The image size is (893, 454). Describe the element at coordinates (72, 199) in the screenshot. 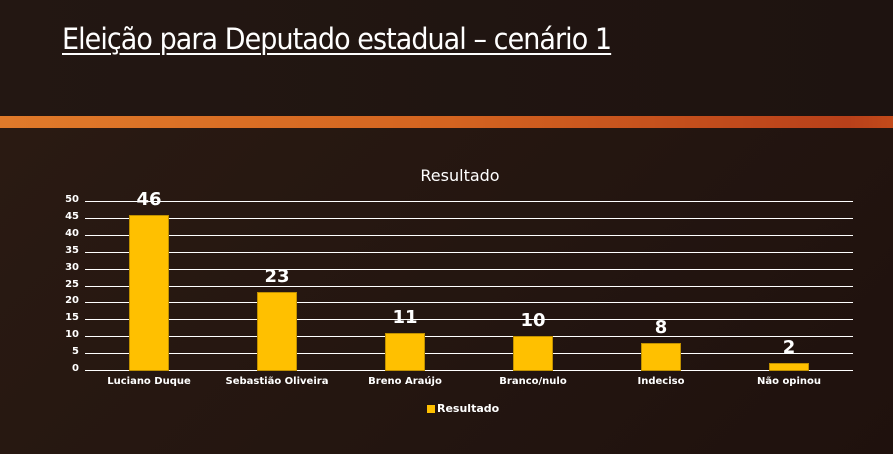

I see `y-tick-label: 50` at that location.